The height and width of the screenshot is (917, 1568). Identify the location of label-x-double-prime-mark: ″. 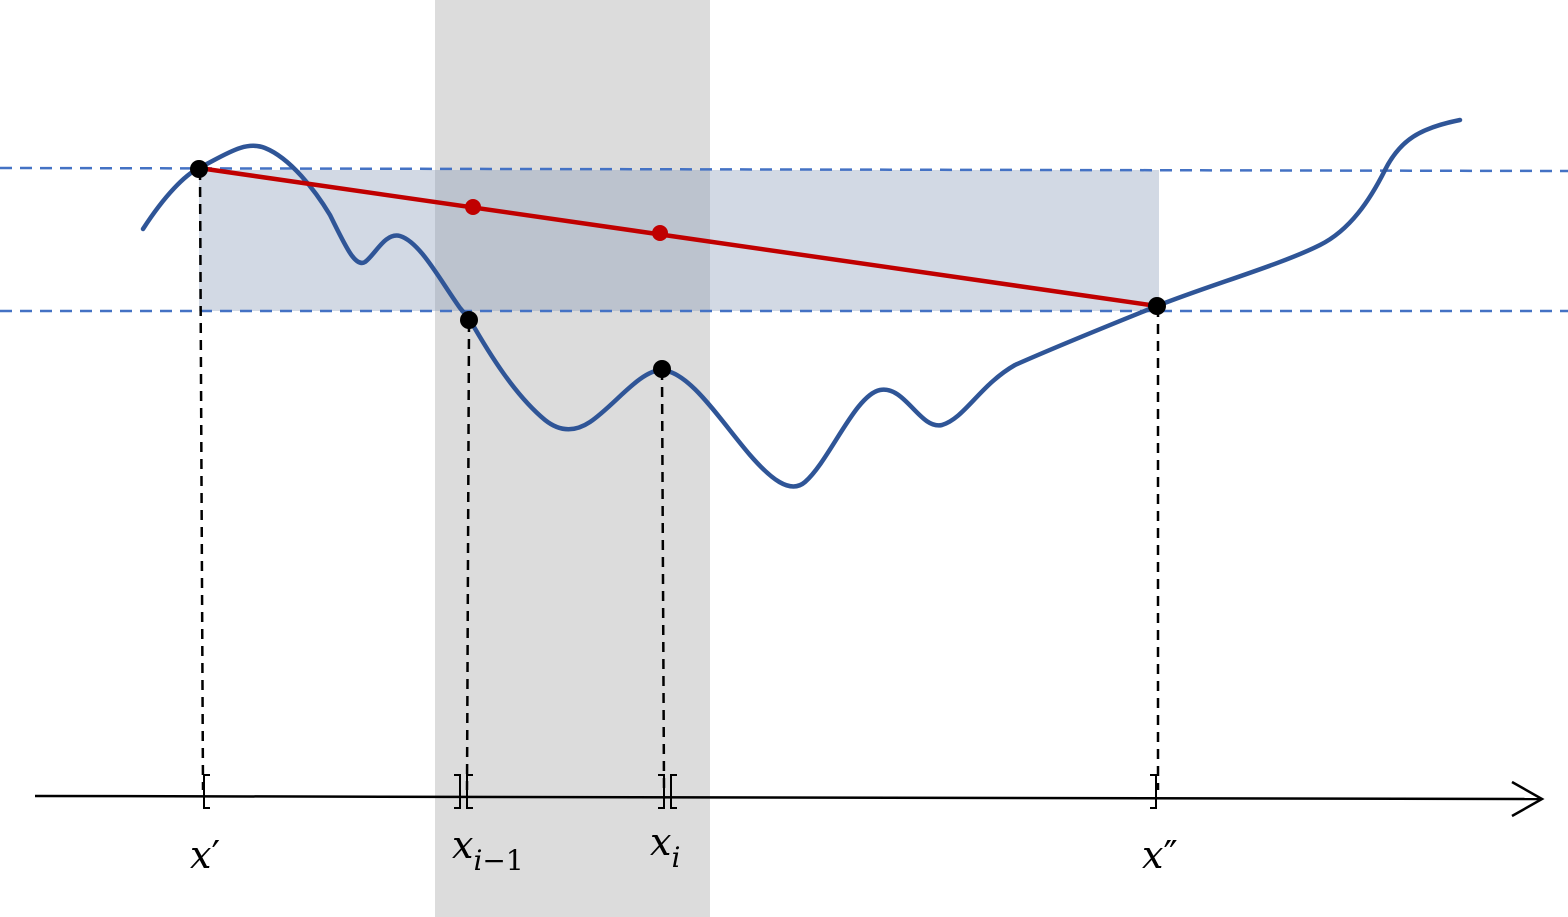
(1170, 855).